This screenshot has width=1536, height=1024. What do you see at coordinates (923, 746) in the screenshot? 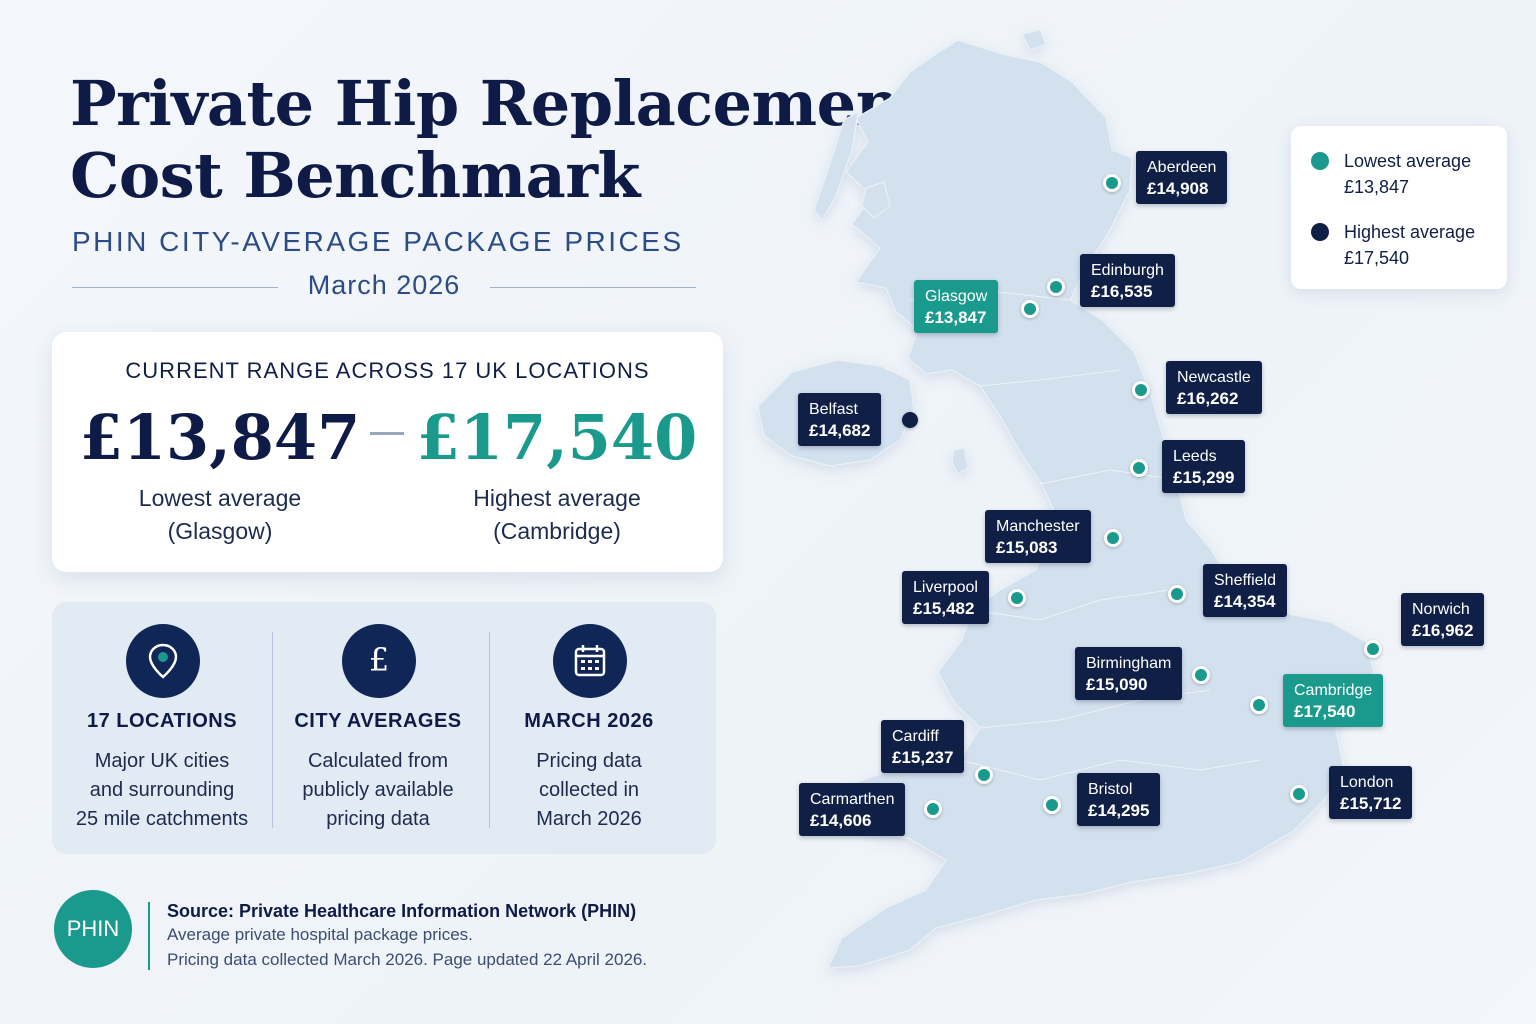
I see `city-label-cardiff: Cardiff £15,237` at bounding box center [923, 746].